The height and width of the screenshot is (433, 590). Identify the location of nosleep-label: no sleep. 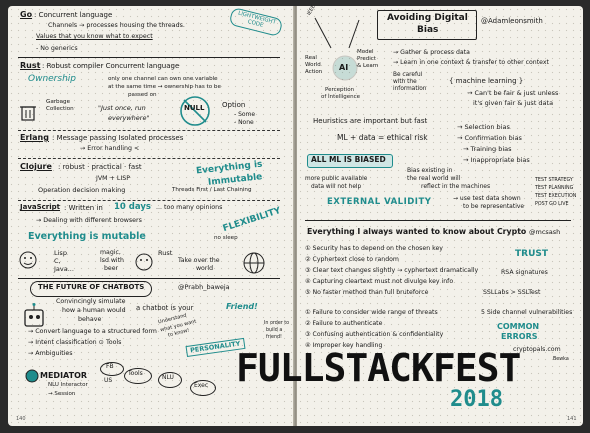
(226, 238).